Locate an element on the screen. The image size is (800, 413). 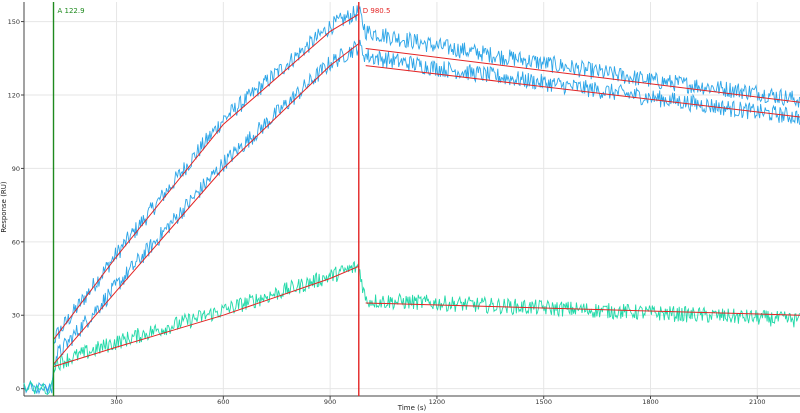
x-tick-label-6: 2100 is located at coordinates (757, 402).